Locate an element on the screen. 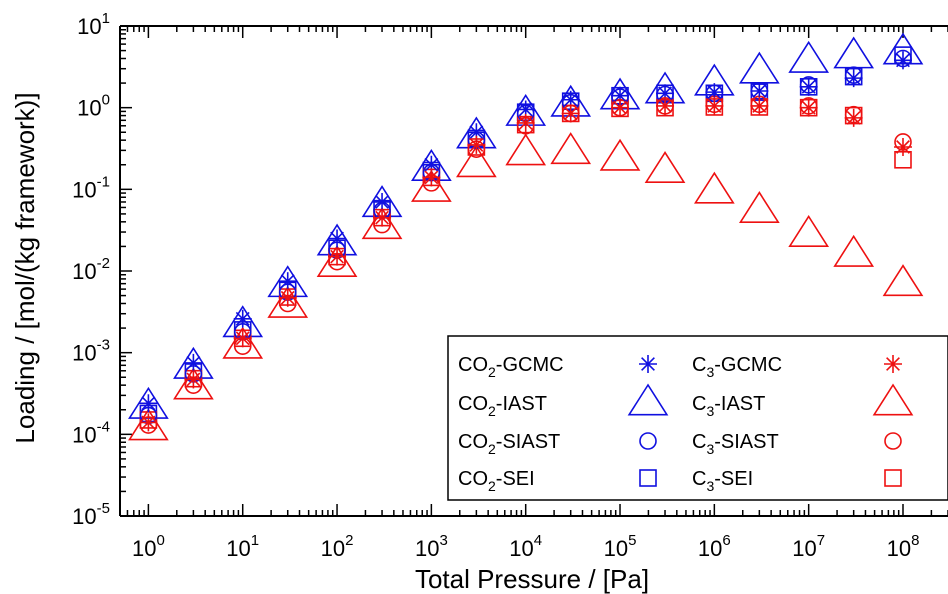 This screenshot has height=594, width=948. x-tick-label: 10³ is located at coordinates (431, 546).